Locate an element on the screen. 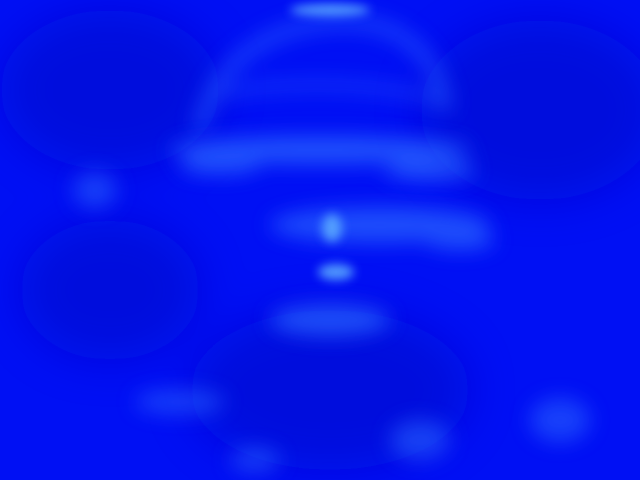 This screenshot has width=640, height=480. hat-brim is located at coordinates (322, 158).